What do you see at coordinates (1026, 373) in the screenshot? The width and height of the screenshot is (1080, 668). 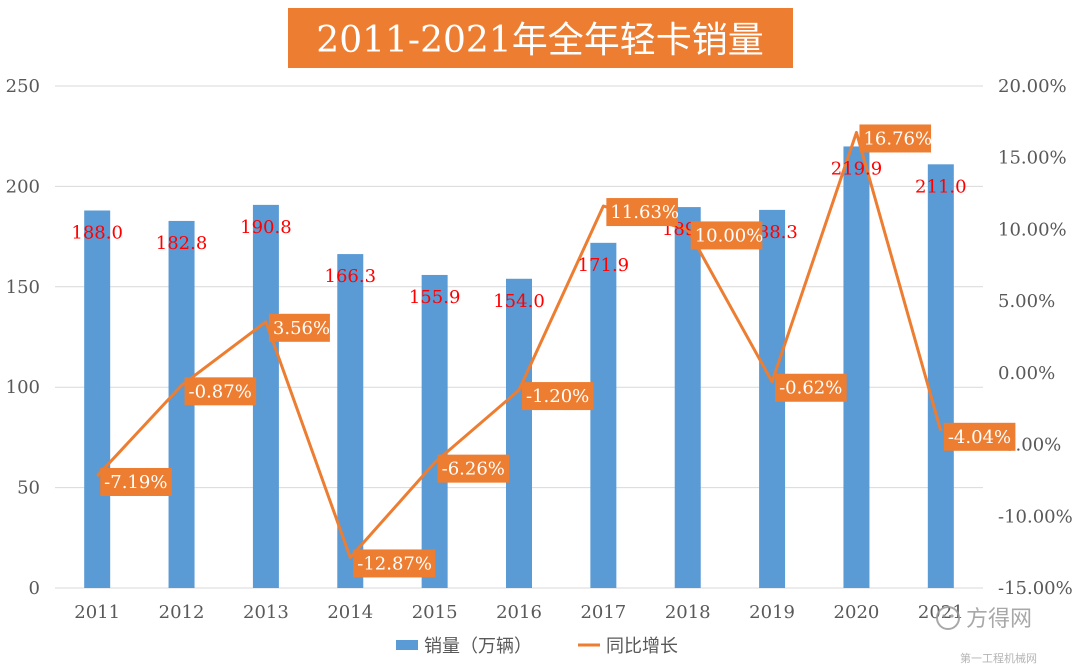 I see `y-right-tick-label: 0.00%` at bounding box center [1026, 373].